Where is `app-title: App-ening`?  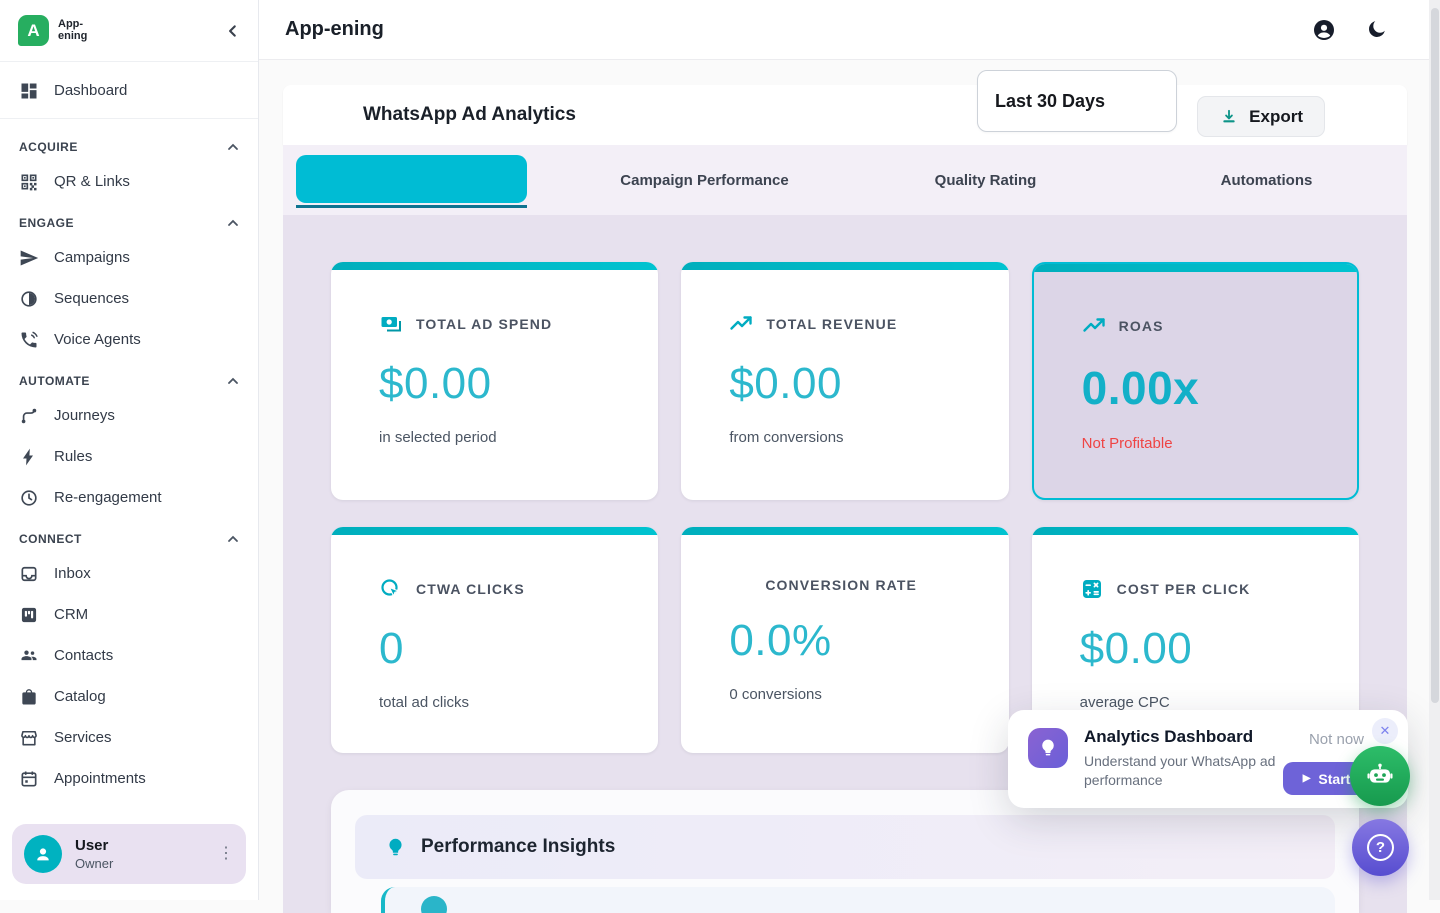 app-title: App-ening is located at coordinates (334, 29).